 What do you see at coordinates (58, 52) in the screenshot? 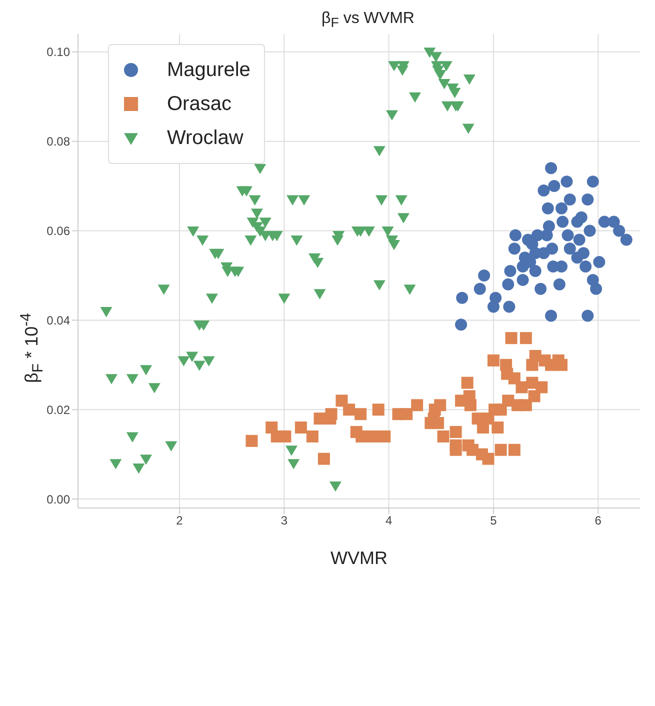
I see `y-tick-label: 0.10` at bounding box center [58, 52].